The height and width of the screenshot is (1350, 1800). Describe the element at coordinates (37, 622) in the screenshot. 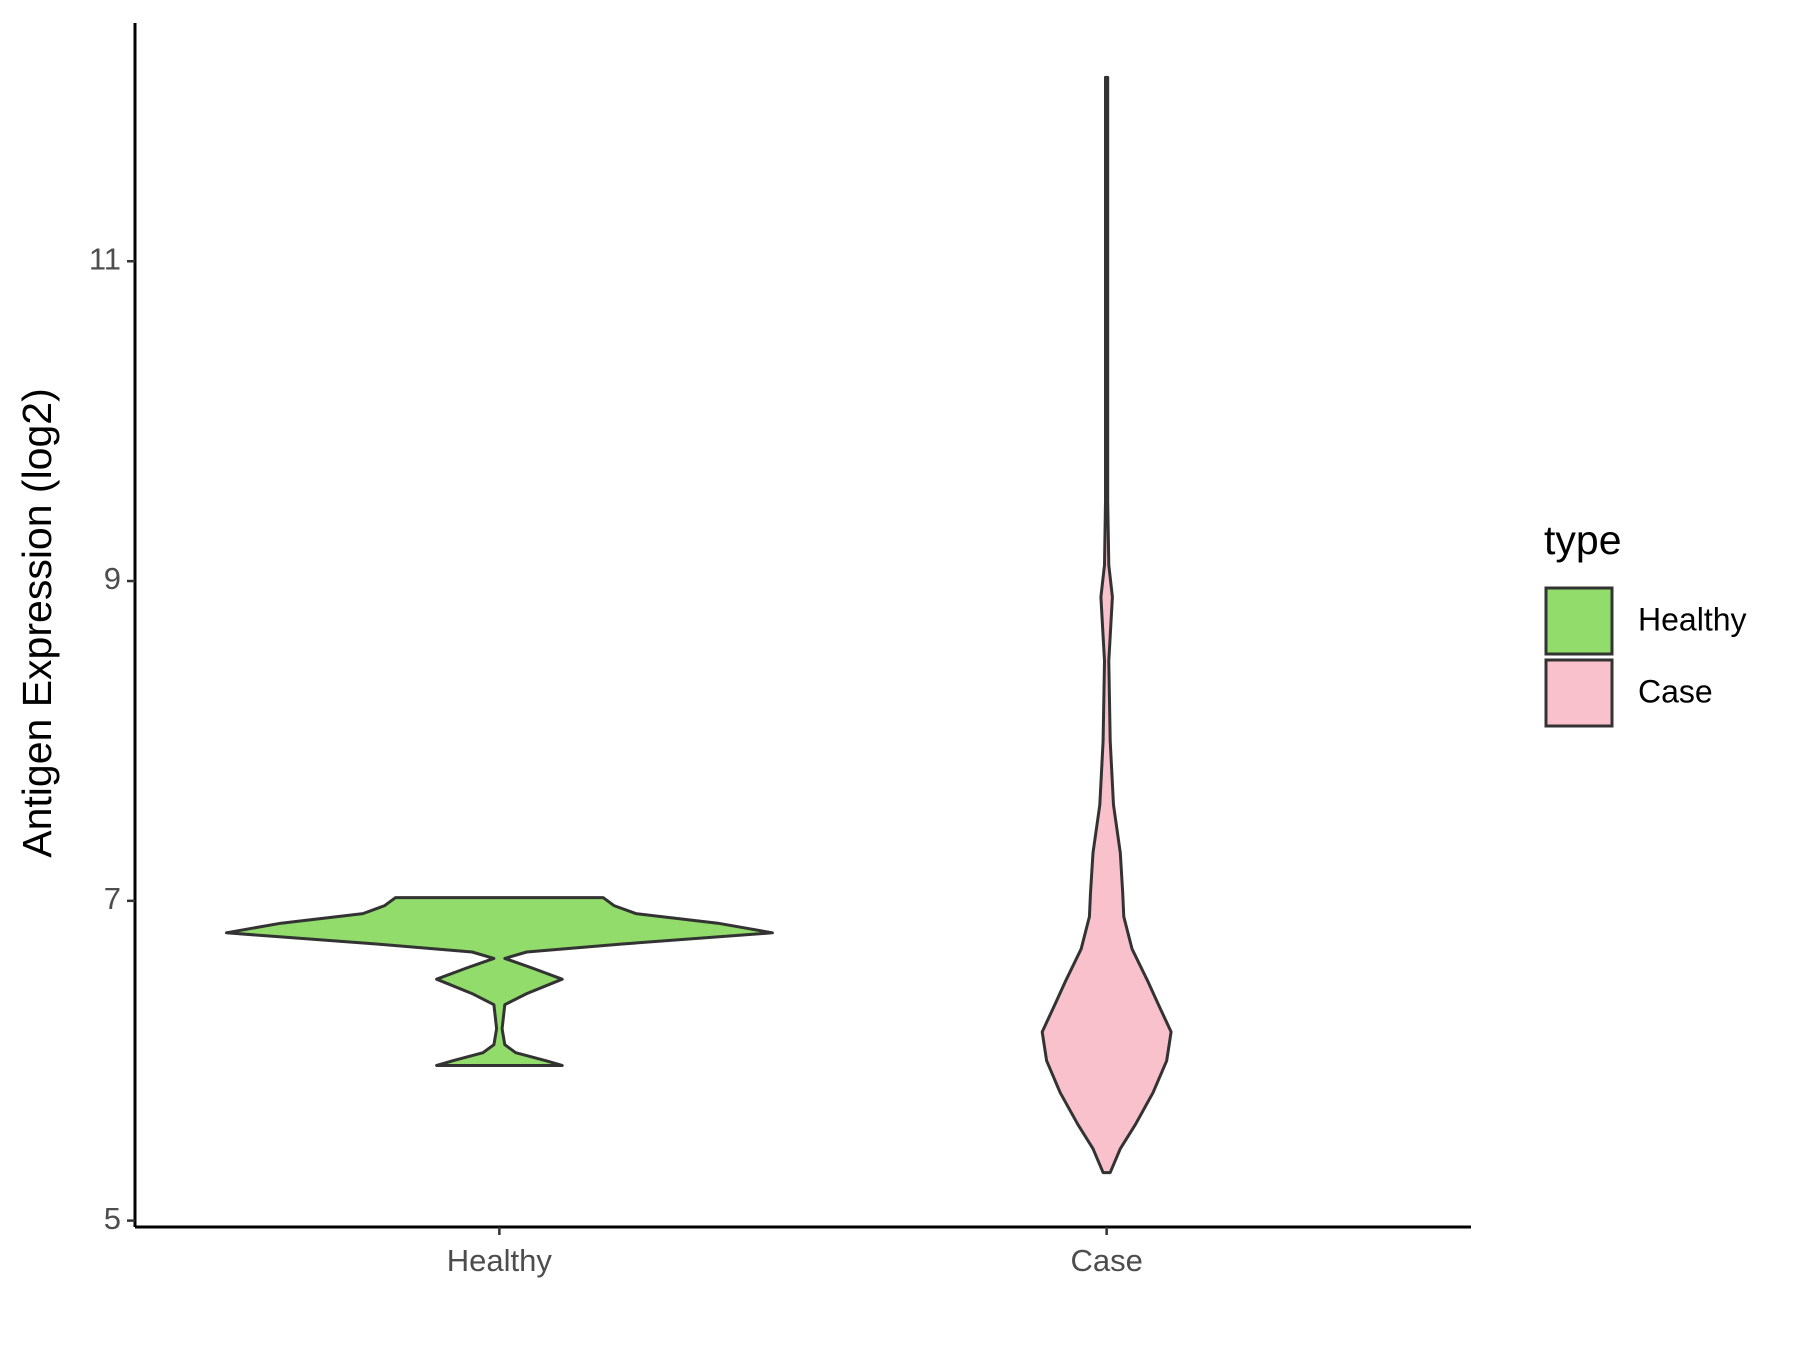

I see `y-axis-title: Antigen Expression (log2)` at that location.